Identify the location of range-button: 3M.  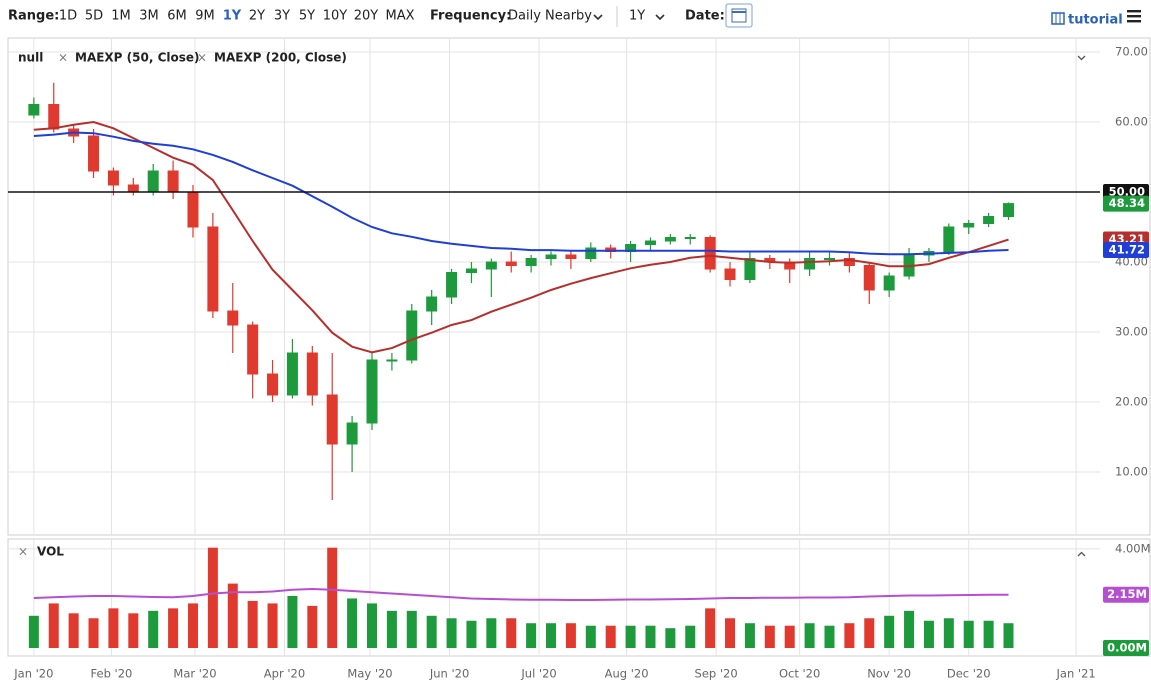
(149, 16).